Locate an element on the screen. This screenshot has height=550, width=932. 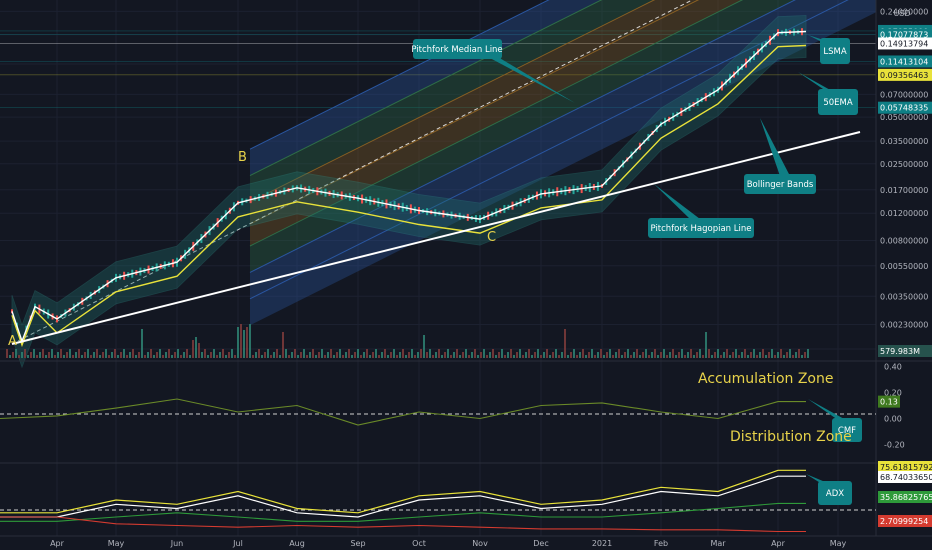
price-tick-label: 0.01200000 is located at coordinates (904, 213).